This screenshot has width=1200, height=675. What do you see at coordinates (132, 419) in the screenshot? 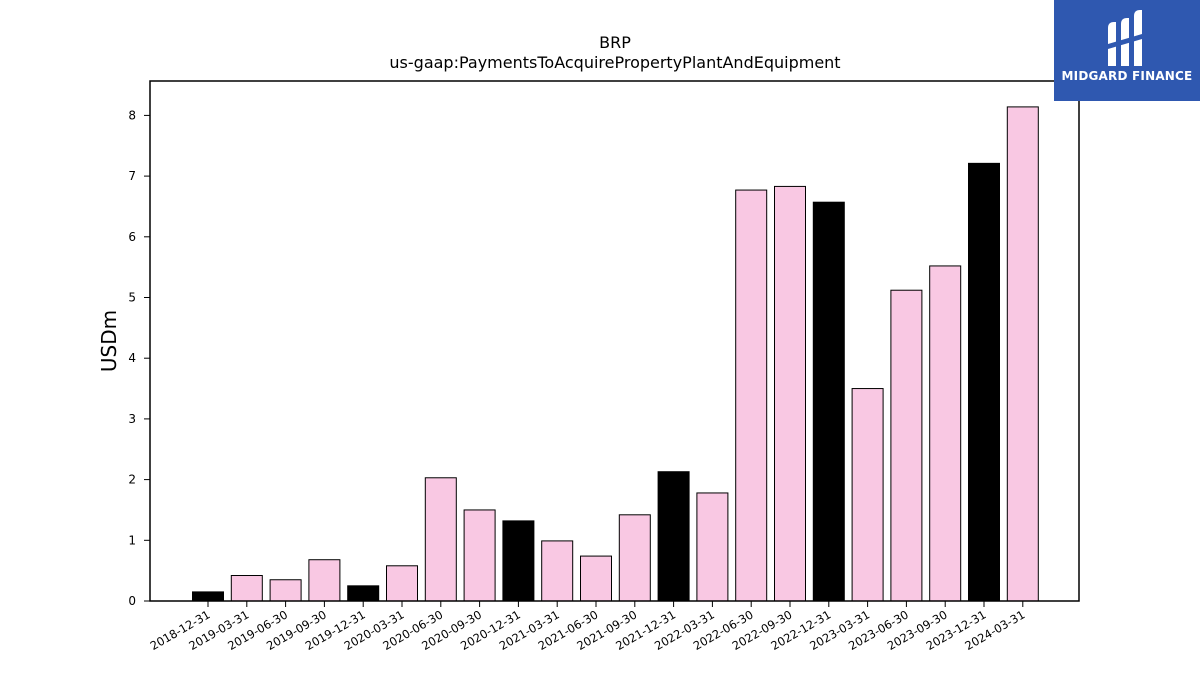
I see `y-tick-label: 3` at bounding box center [132, 419].